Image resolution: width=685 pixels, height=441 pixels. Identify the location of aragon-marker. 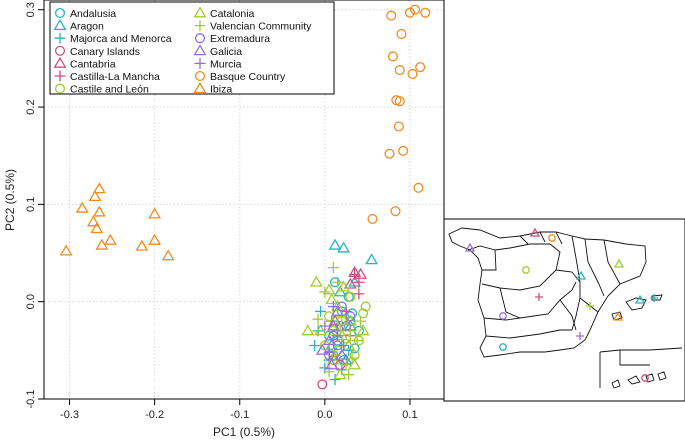
(581, 275).